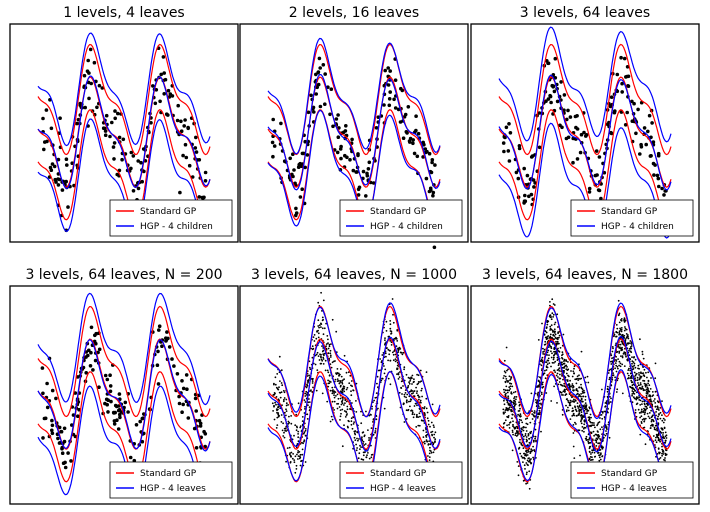  I want to click on upper-curve, so click(124, 361).